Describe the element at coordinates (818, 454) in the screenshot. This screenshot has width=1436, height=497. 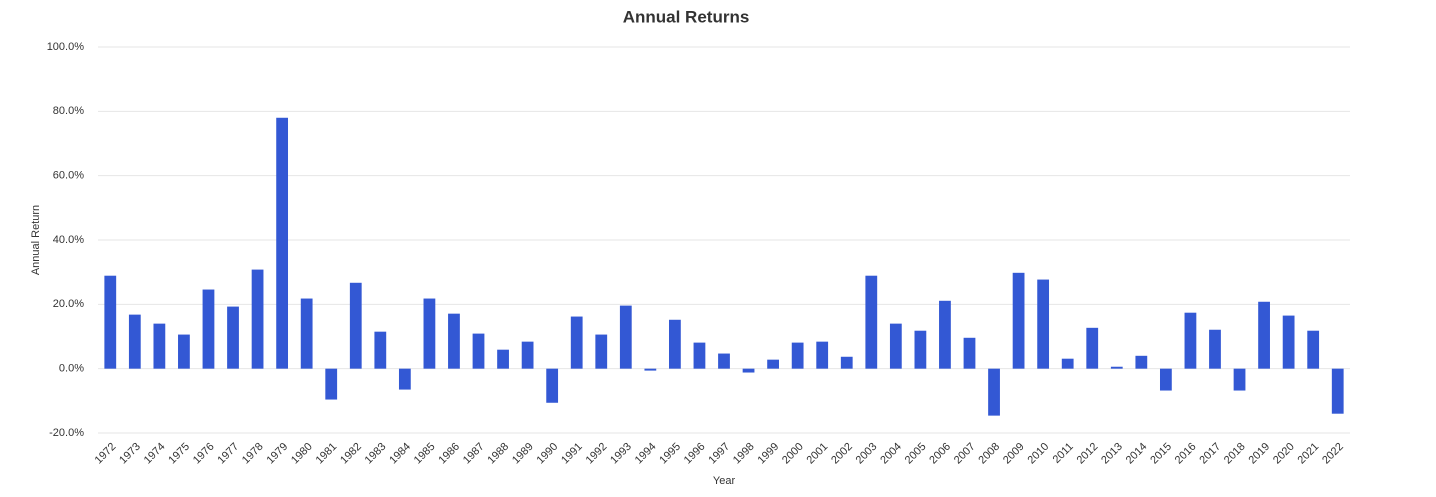
I see `x-tick-label: 2001` at that location.